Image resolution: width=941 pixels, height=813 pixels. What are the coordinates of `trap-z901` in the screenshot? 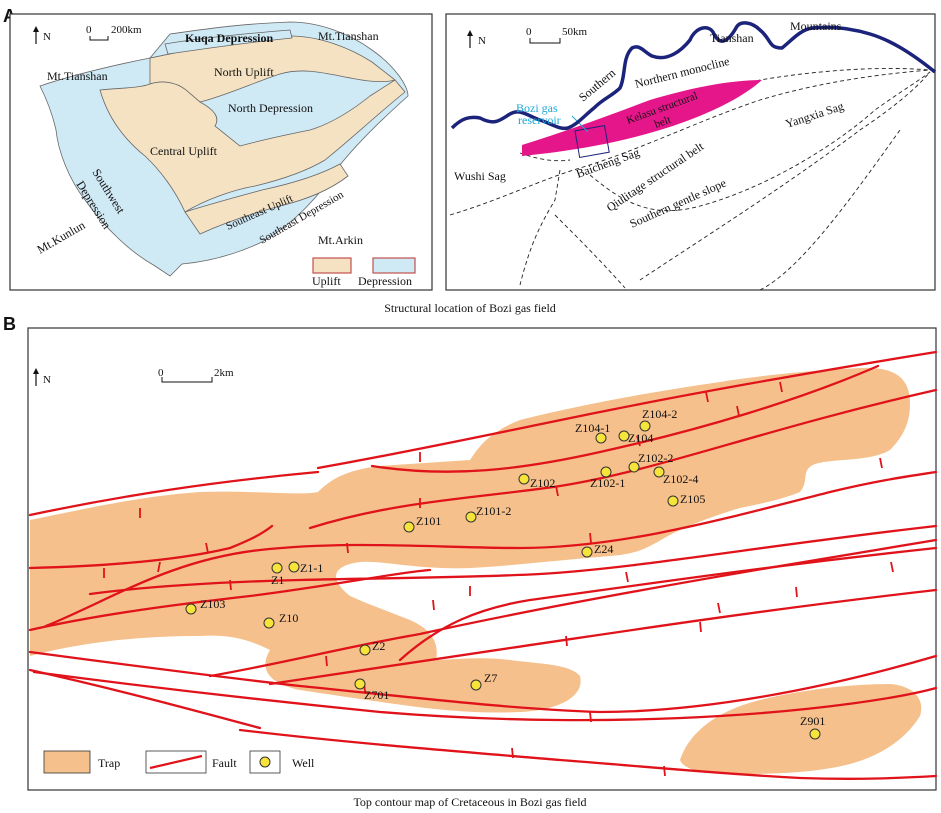 It's located at (801, 729).